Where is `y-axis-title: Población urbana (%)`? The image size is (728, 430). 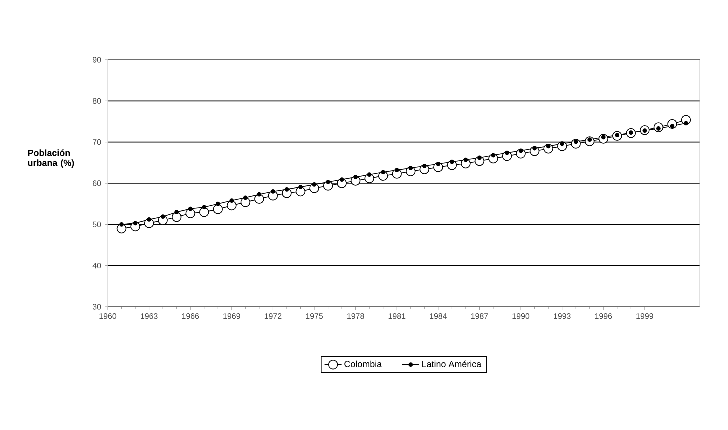
y-axis-title: Población urbana (%) is located at coordinates (51, 159).